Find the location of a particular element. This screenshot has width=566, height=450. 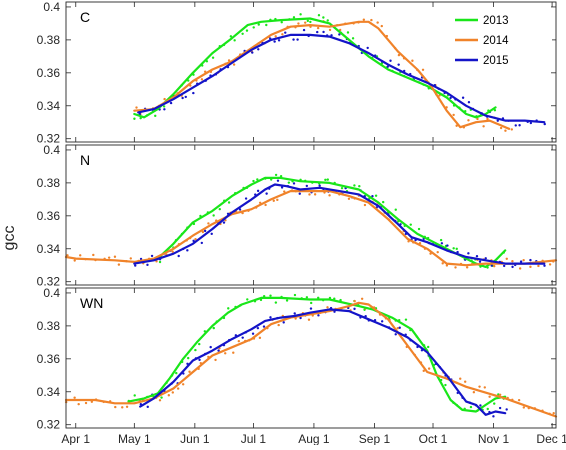

legend: 2013 2014 2015 is located at coordinates (501, 40).